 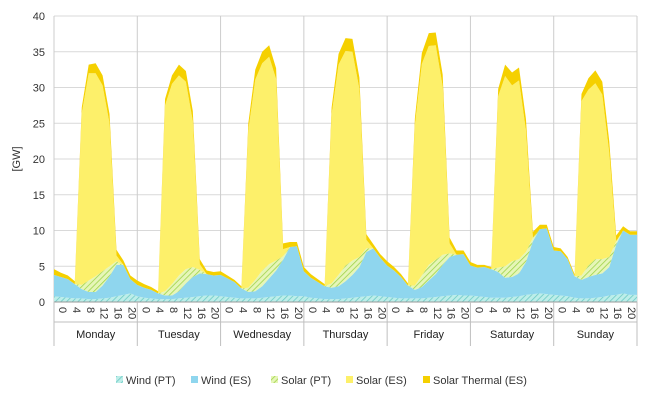 I want to click on day-label: Tuesday, so click(x=179, y=335).